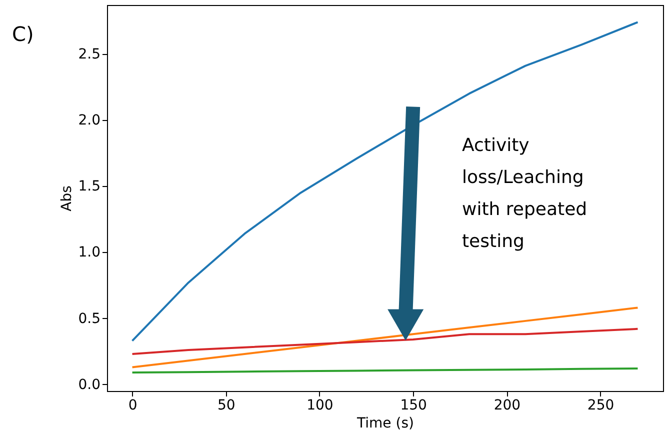  What do you see at coordinates (89, 384) in the screenshot?
I see `y-tick-label: 0.0` at bounding box center [89, 384].